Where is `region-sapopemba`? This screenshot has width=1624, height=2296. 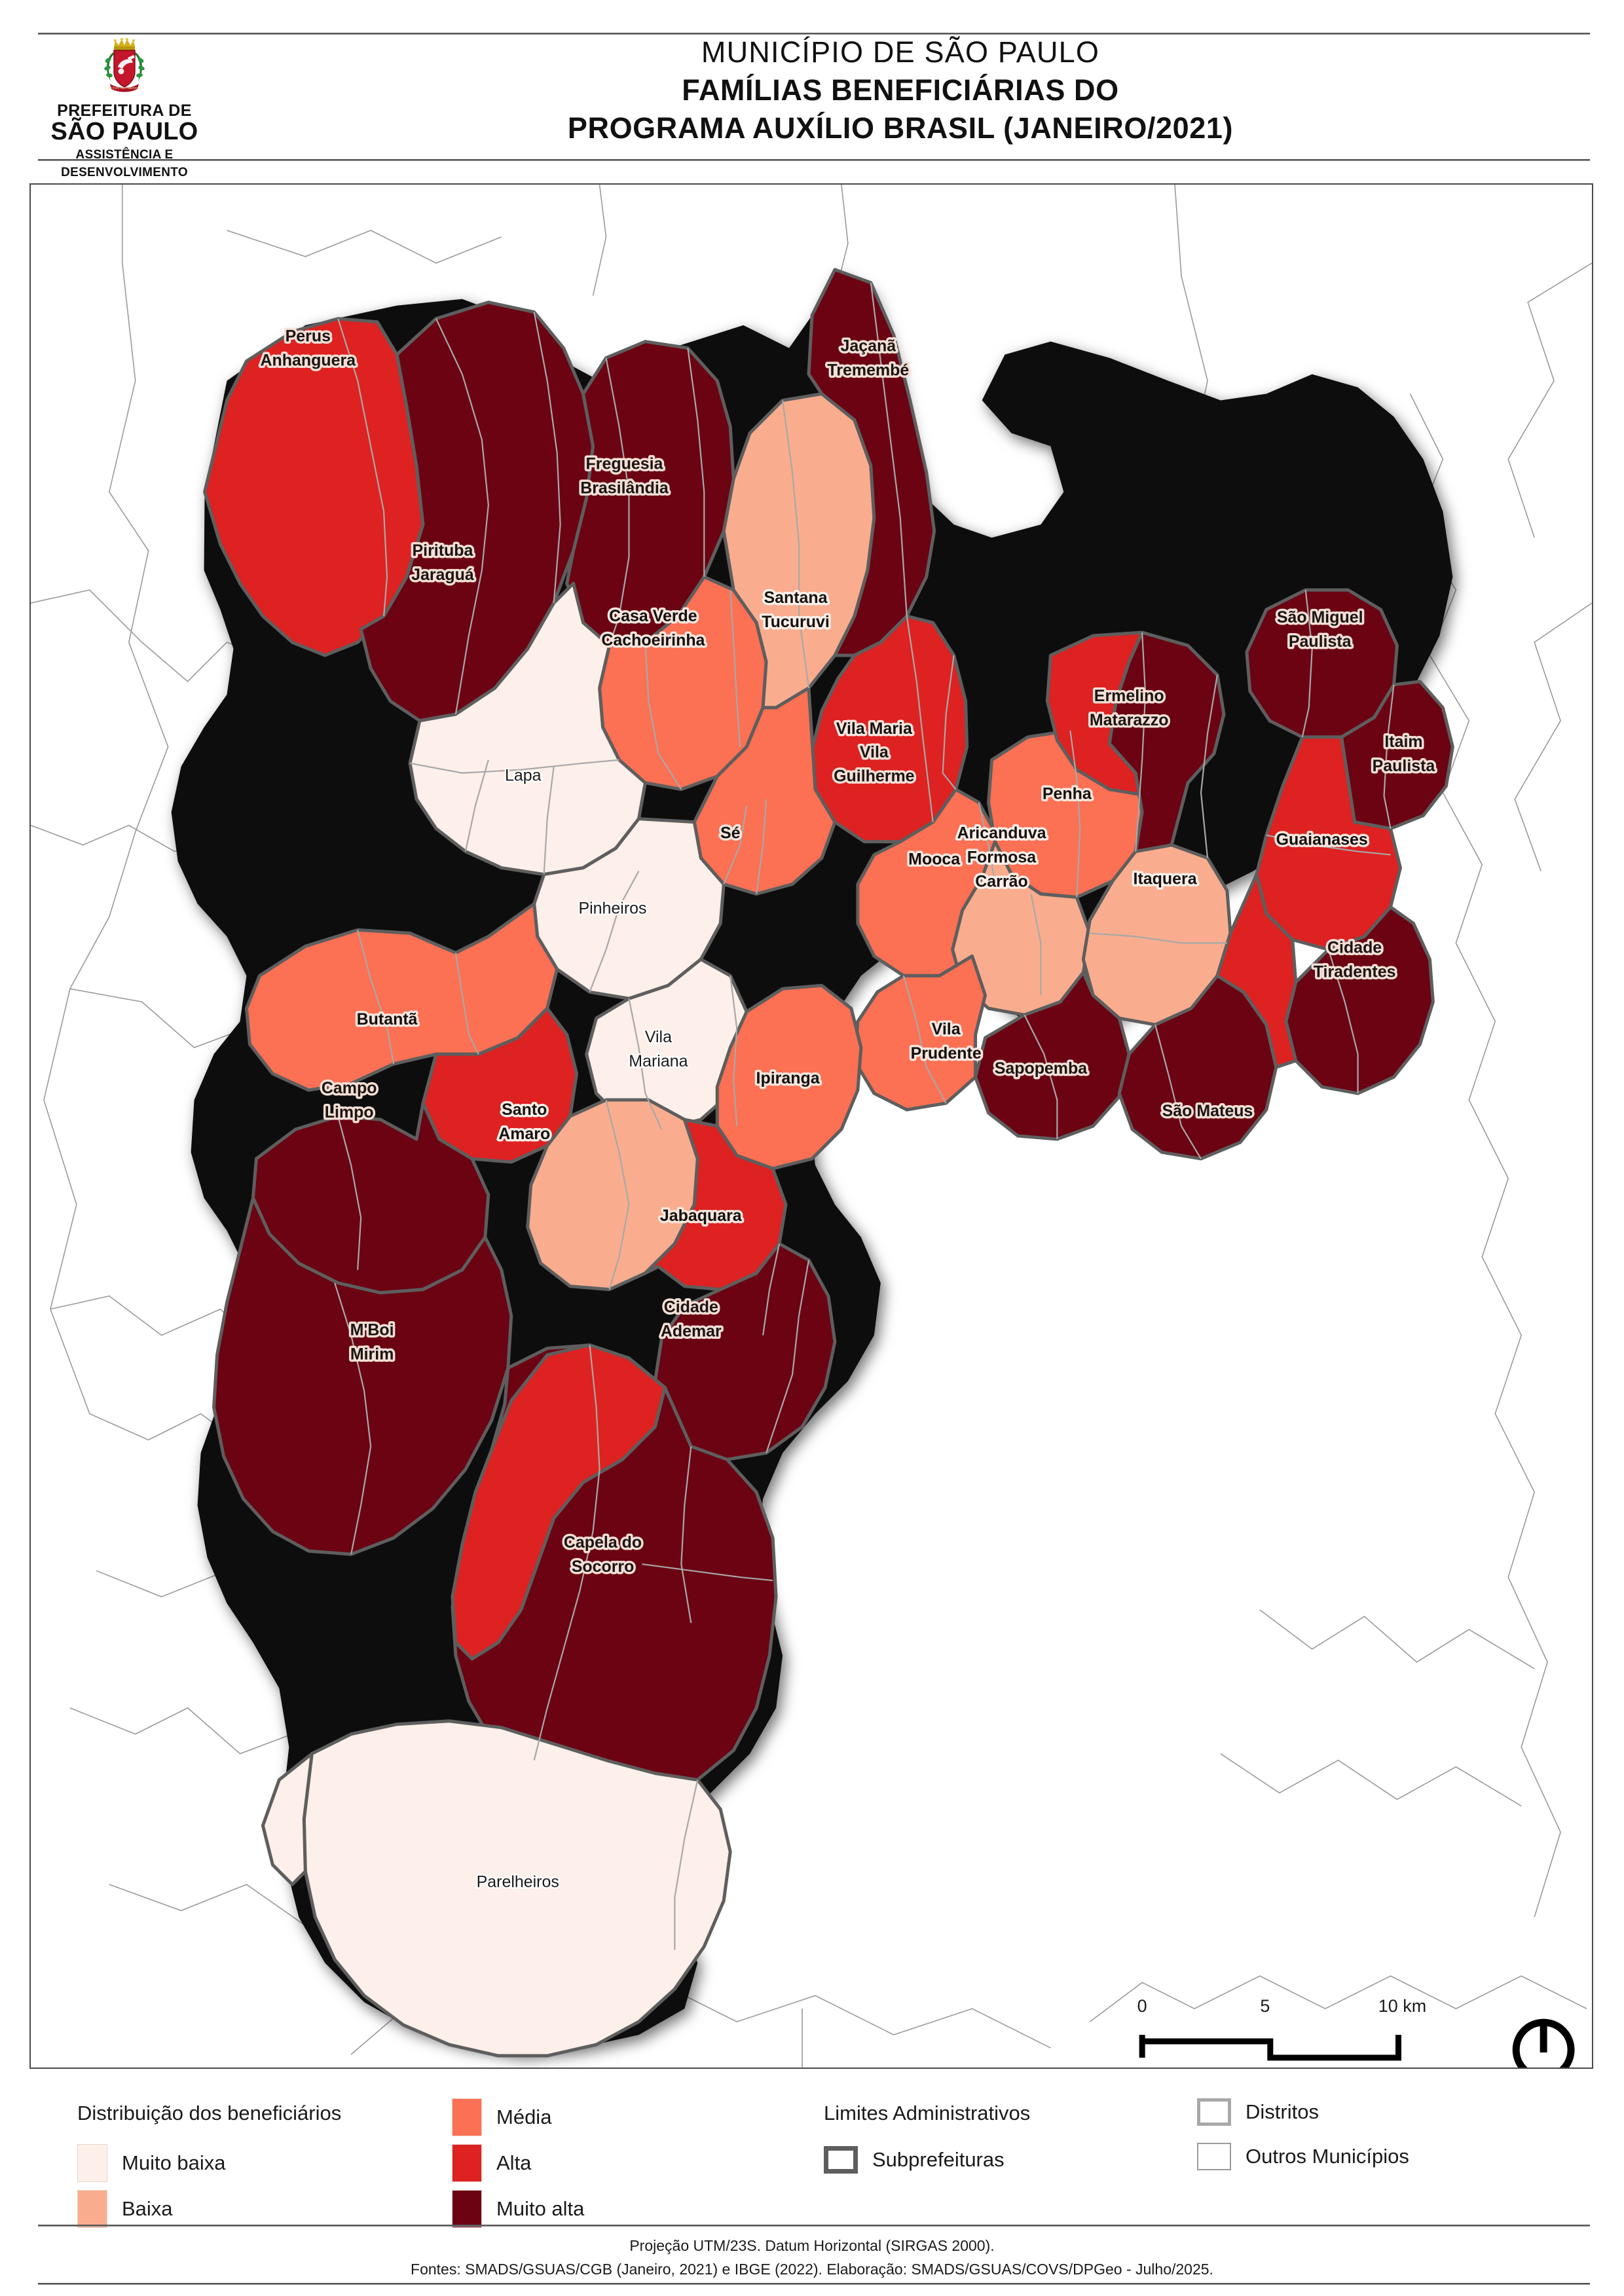 region-sapopemba is located at coordinates (1052, 1055).